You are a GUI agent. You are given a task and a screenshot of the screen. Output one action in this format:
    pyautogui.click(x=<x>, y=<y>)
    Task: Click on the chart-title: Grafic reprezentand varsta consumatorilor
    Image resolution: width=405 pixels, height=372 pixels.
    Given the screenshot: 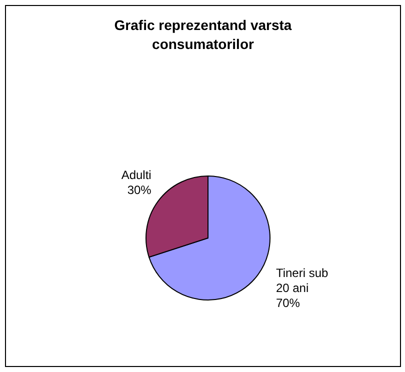 What is the action you would take?
    pyautogui.click(x=203, y=35)
    